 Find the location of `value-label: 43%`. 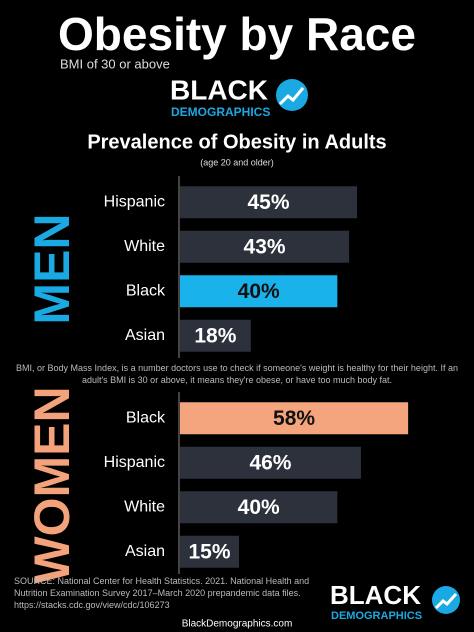

value-label: 43% is located at coordinates (265, 246).